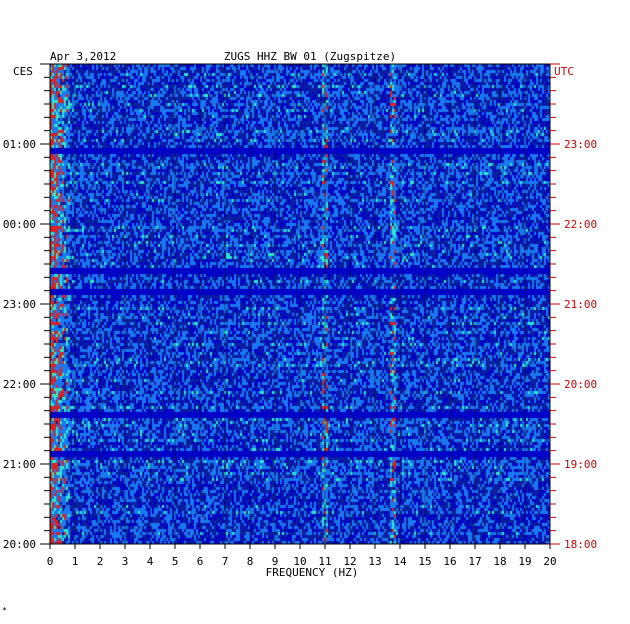 The width and height of the screenshot is (630, 624). What do you see at coordinates (312, 572) in the screenshot?
I see `x-axis-label: FREQUENCY (HZ)` at bounding box center [312, 572].